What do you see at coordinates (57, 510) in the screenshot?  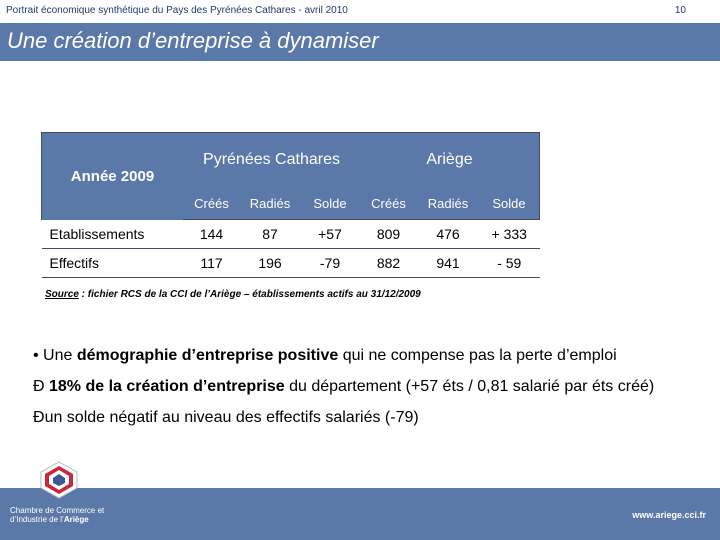 I see `org-line-1: Chambre de Commerce et` at bounding box center [57, 510].